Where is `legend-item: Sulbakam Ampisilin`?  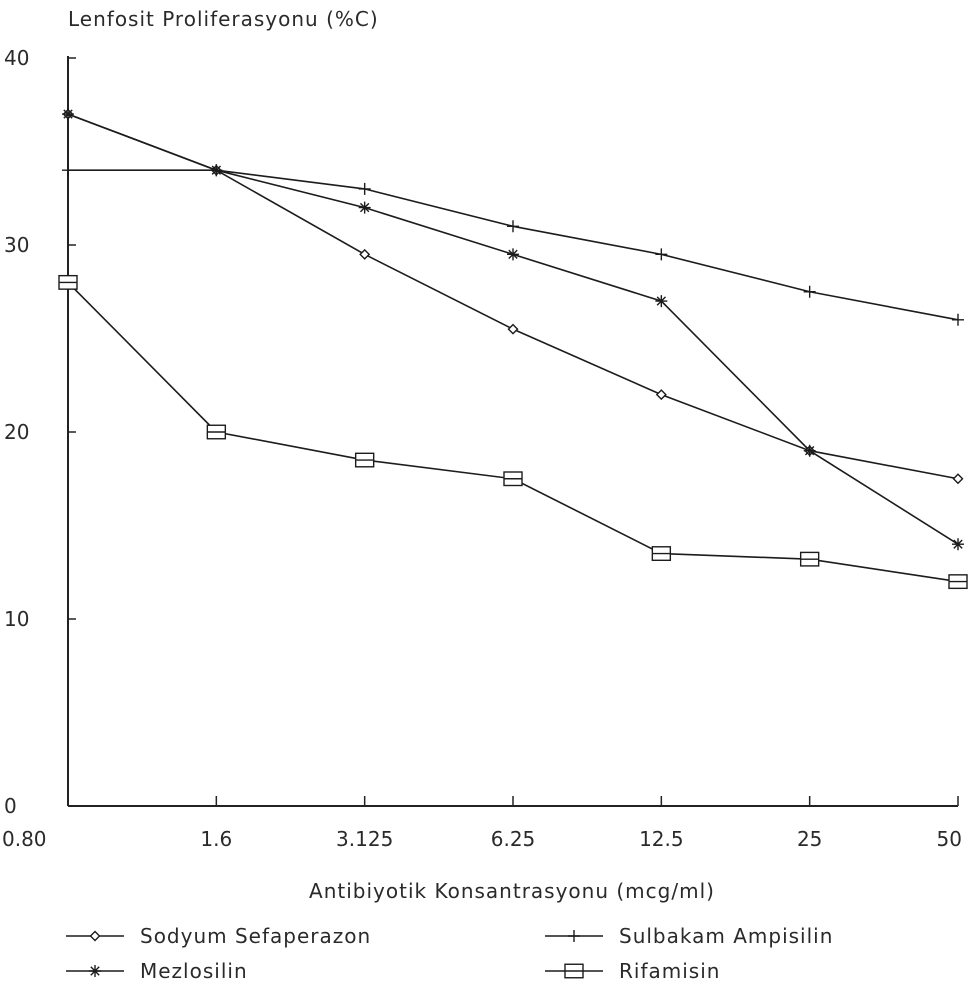
legend-item: Sulbakam Ampisilin is located at coordinates (689, 936).